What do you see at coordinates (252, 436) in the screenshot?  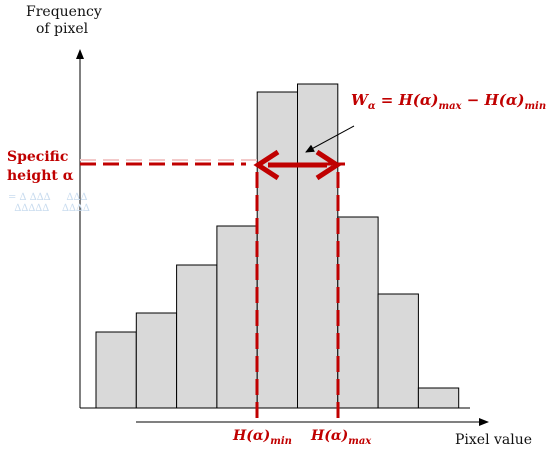 I see `h-min-main: H(α)` at bounding box center [252, 436].